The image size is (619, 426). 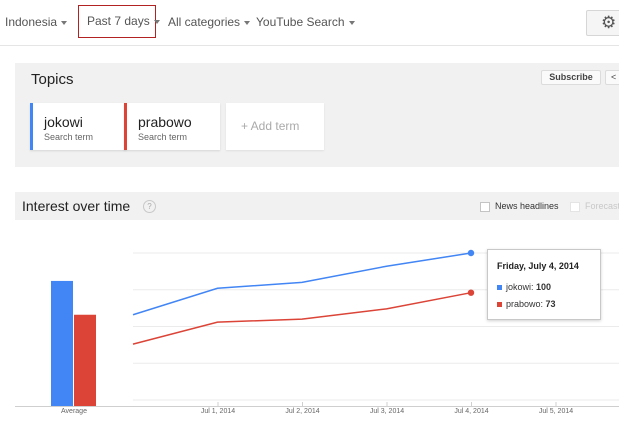 What do you see at coordinates (204, 22) in the screenshot?
I see `category-label: All categories` at bounding box center [204, 22].